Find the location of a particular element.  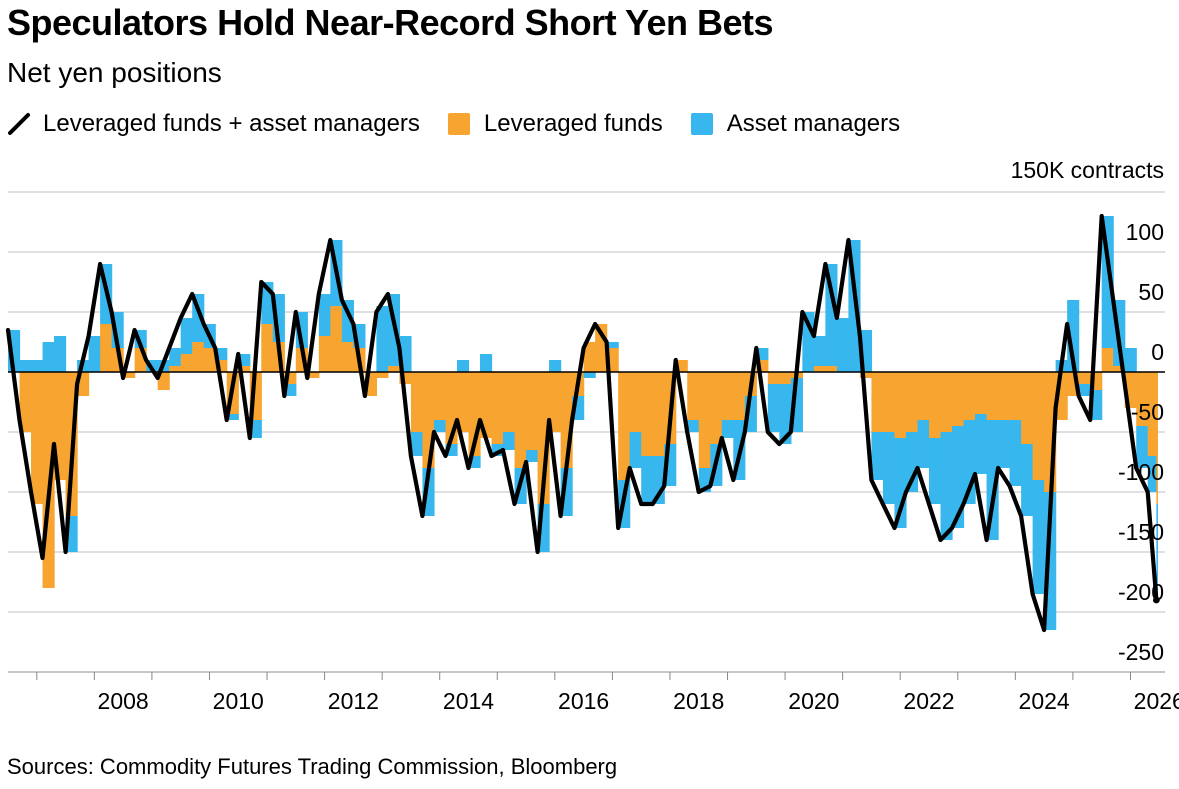

chart-subtitle: Net yen positions is located at coordinates (114, 72).